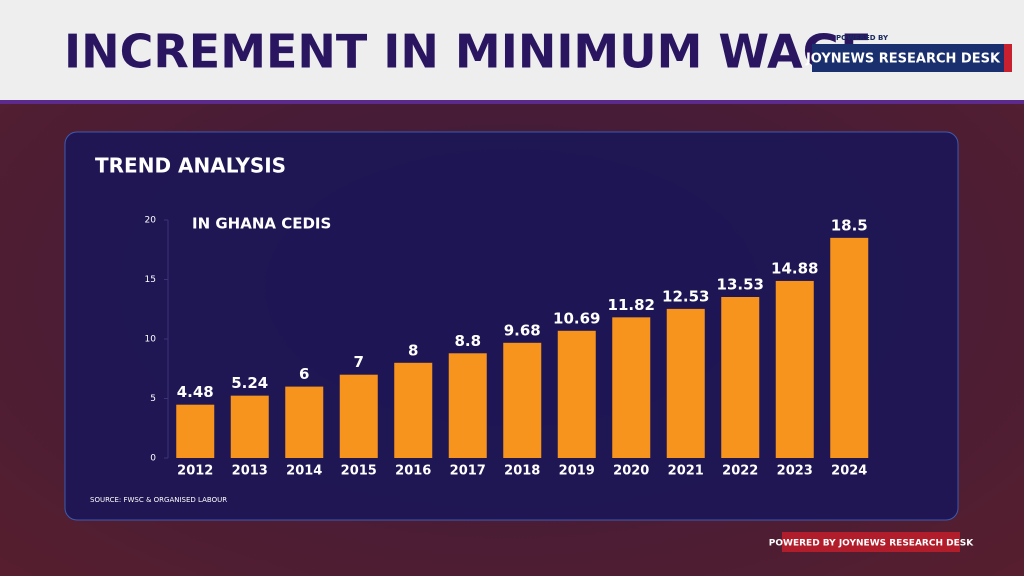 The image size is (1024, 576). Describe the element at coordinates (903, 59) in the screenshot. I see `badge-text: JOYNEWS RESEARCH DESK` at that location.